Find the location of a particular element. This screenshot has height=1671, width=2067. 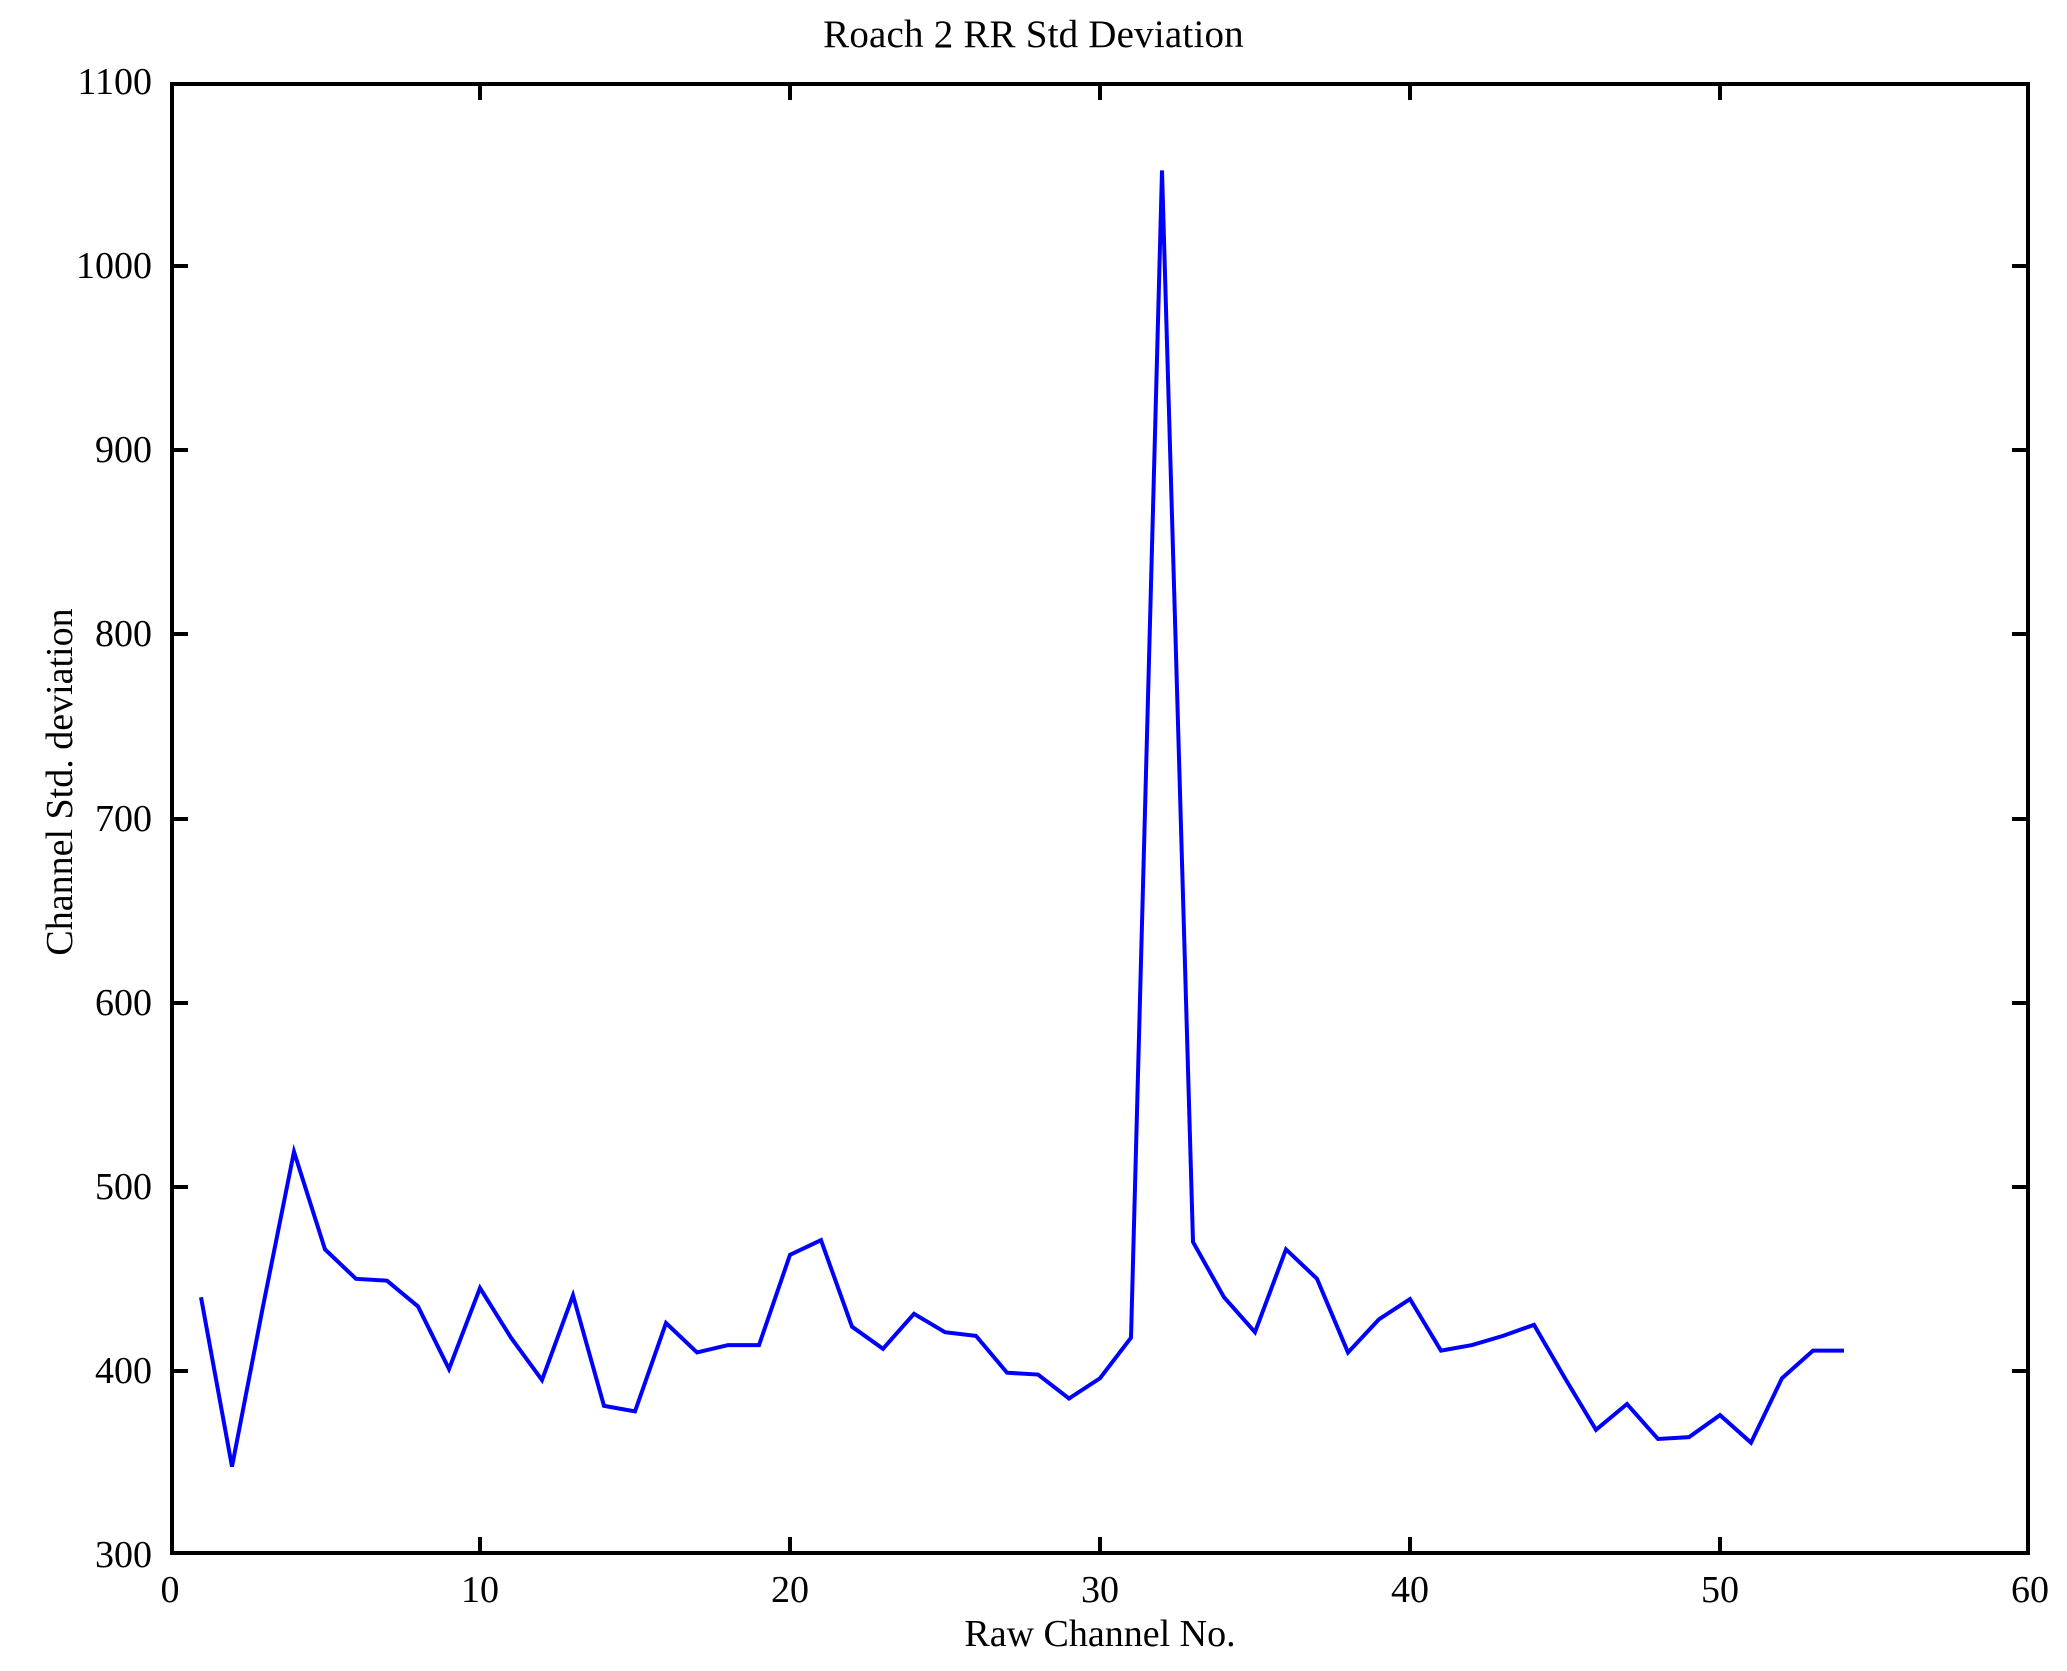

y-tick-label: 700 is located at coordinates (123, 818).